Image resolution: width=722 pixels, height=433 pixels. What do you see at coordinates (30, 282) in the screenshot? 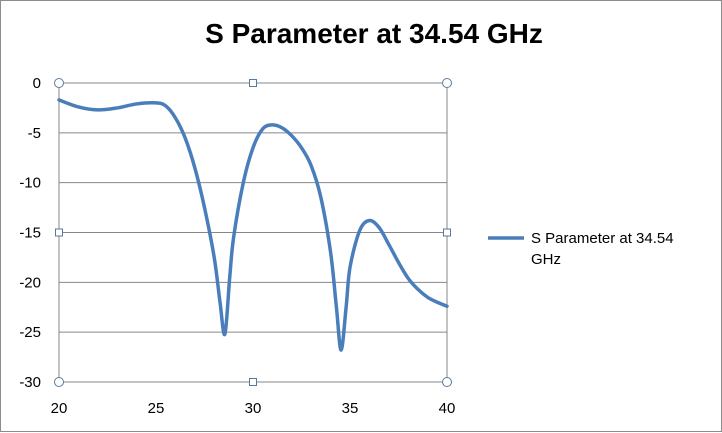
I see `y-tick-label: -20` at bounding box center [30, 282].